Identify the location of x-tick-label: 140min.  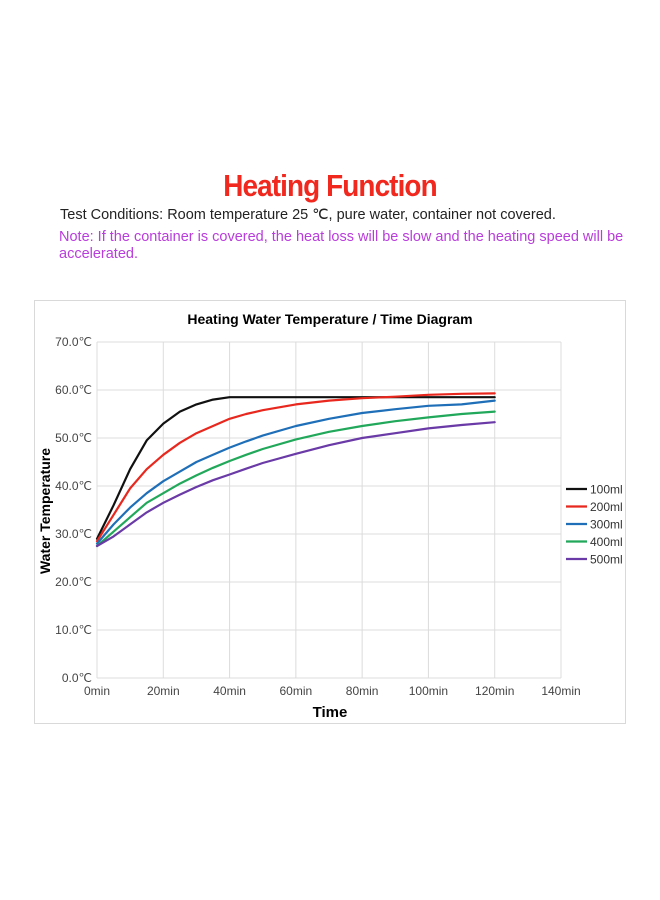
(560, 691).